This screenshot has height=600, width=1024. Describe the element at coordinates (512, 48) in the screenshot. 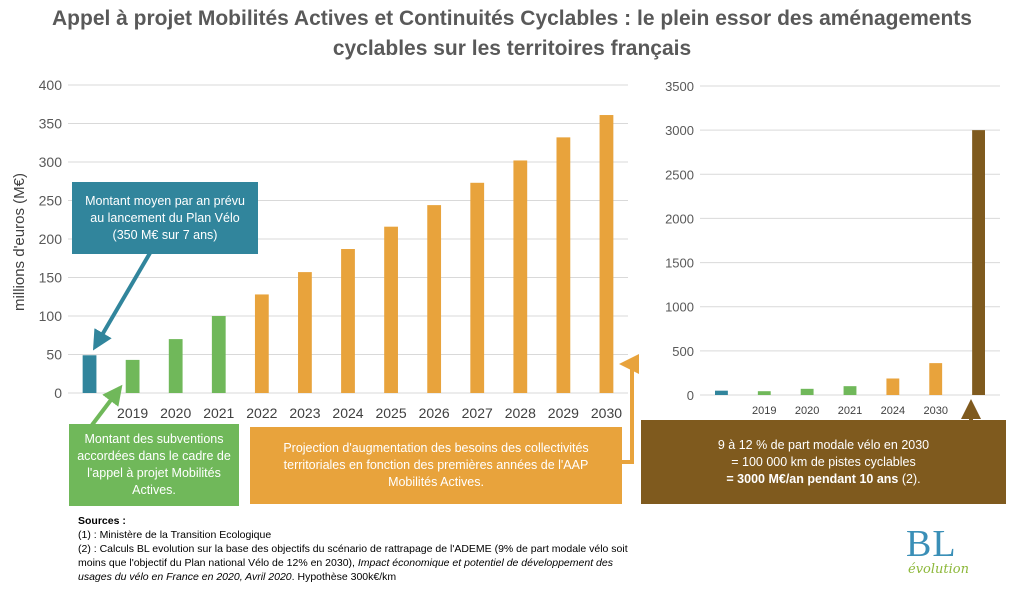

I see `title-line-2: cyclables sur les territoires français` at that location.